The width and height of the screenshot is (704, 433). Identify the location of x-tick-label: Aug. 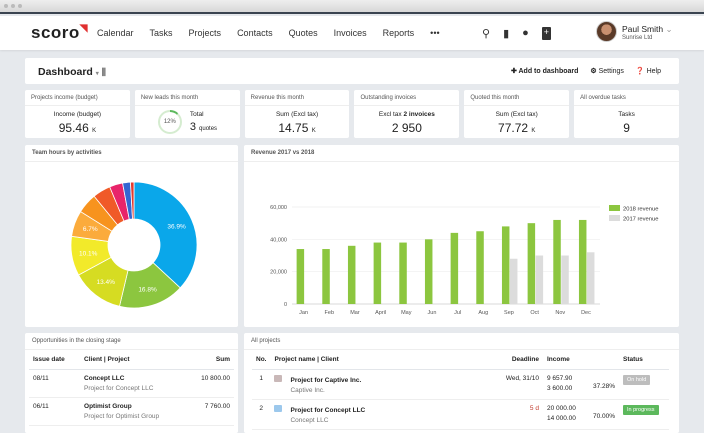
(483, 313).